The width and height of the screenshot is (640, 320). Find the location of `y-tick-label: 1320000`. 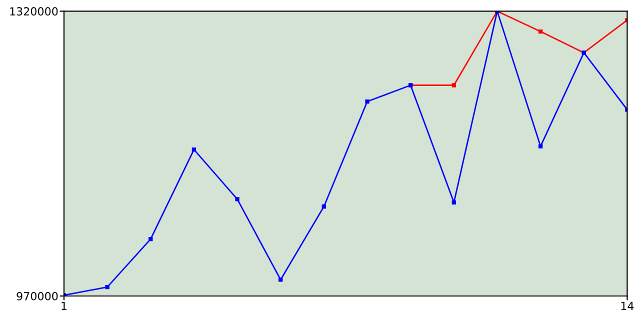

y-tick-label: 1320000 is located at coordinates (34, 11).